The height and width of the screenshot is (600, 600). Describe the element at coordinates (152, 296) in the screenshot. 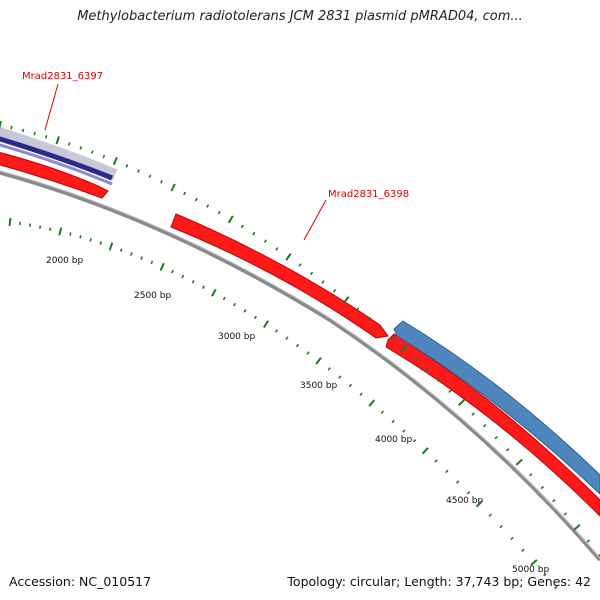

I see `tick-label-2500: 2500 bp` at that location.